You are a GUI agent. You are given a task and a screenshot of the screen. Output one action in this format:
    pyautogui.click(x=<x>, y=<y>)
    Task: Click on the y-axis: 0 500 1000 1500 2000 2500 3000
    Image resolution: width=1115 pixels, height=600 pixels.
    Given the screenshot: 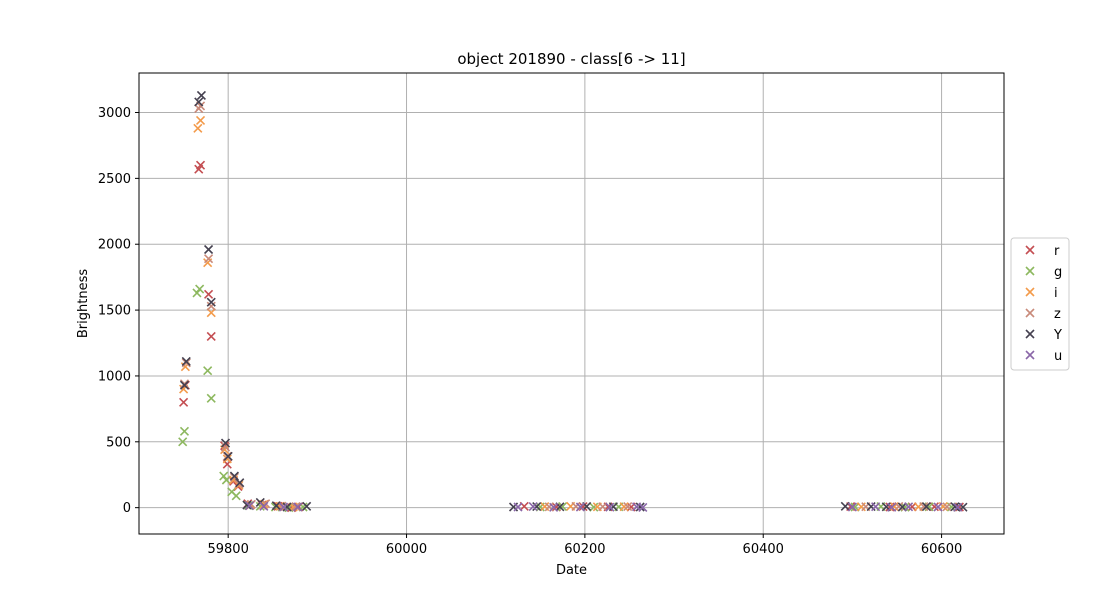 What is the action you would take?
    pyautogui.click(x=118, y=311)
    